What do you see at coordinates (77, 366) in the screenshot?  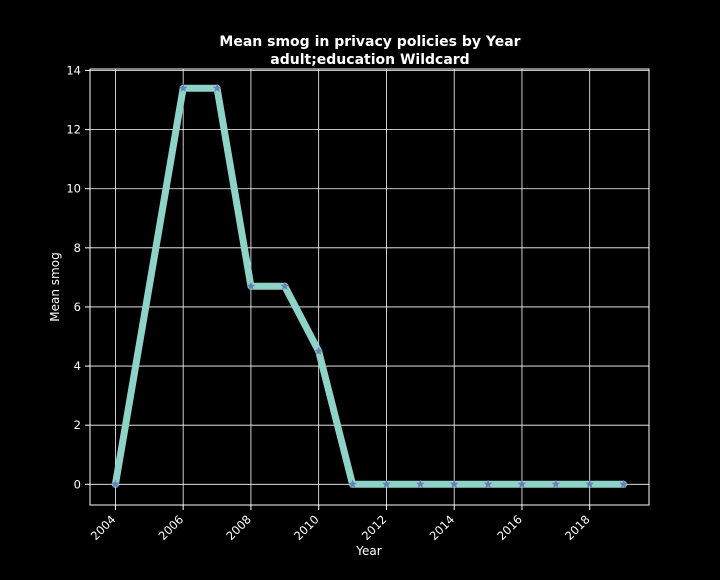 I see `y-tick-label: 4` at bounding box center [77, 366].